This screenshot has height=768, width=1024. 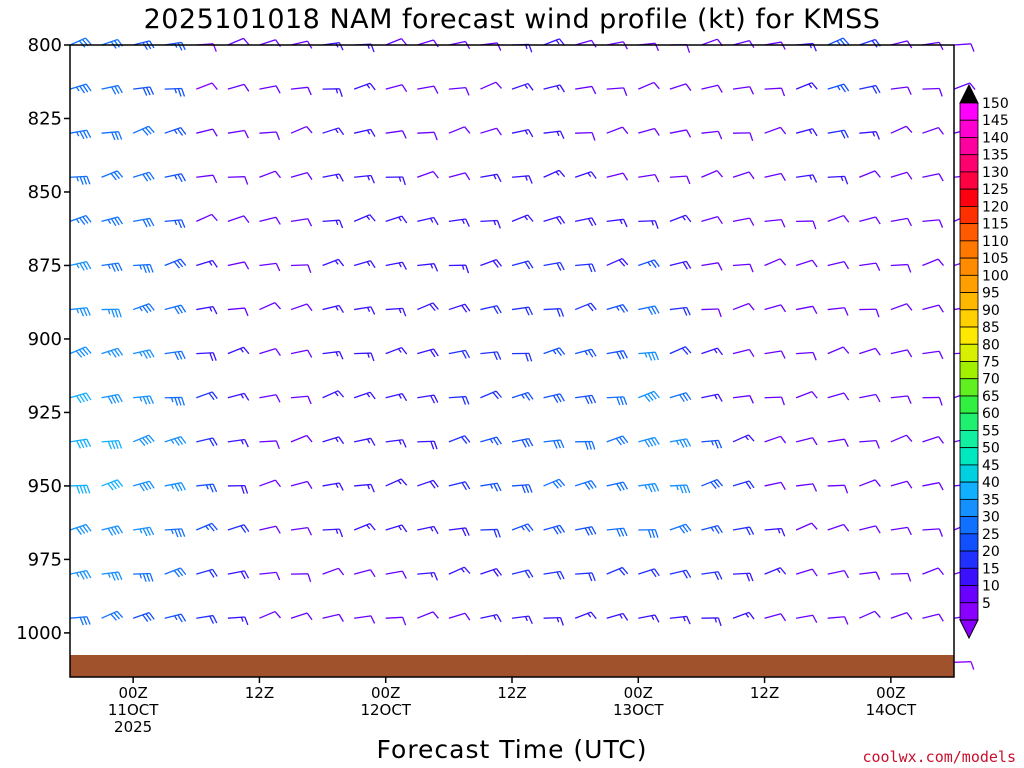 I want to click on x-tick-label: 12Z, so click(x=764, y=693).